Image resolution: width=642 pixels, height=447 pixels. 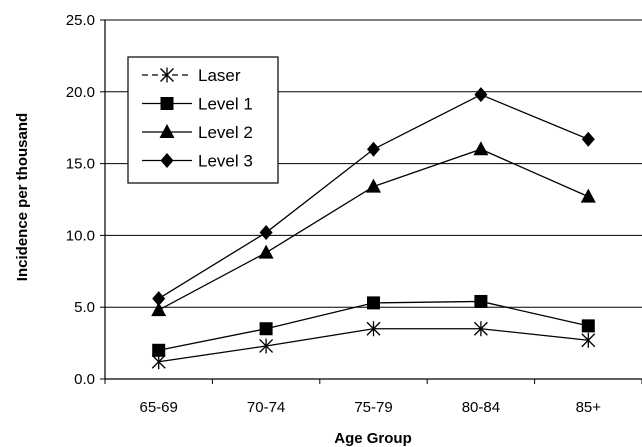 What do you see at coordinates (373, 397) in the screenshot?
I see `x-axis-ticks: 65-69 70-74 75-79 80-84 85+` at bounding box center [373, 397].